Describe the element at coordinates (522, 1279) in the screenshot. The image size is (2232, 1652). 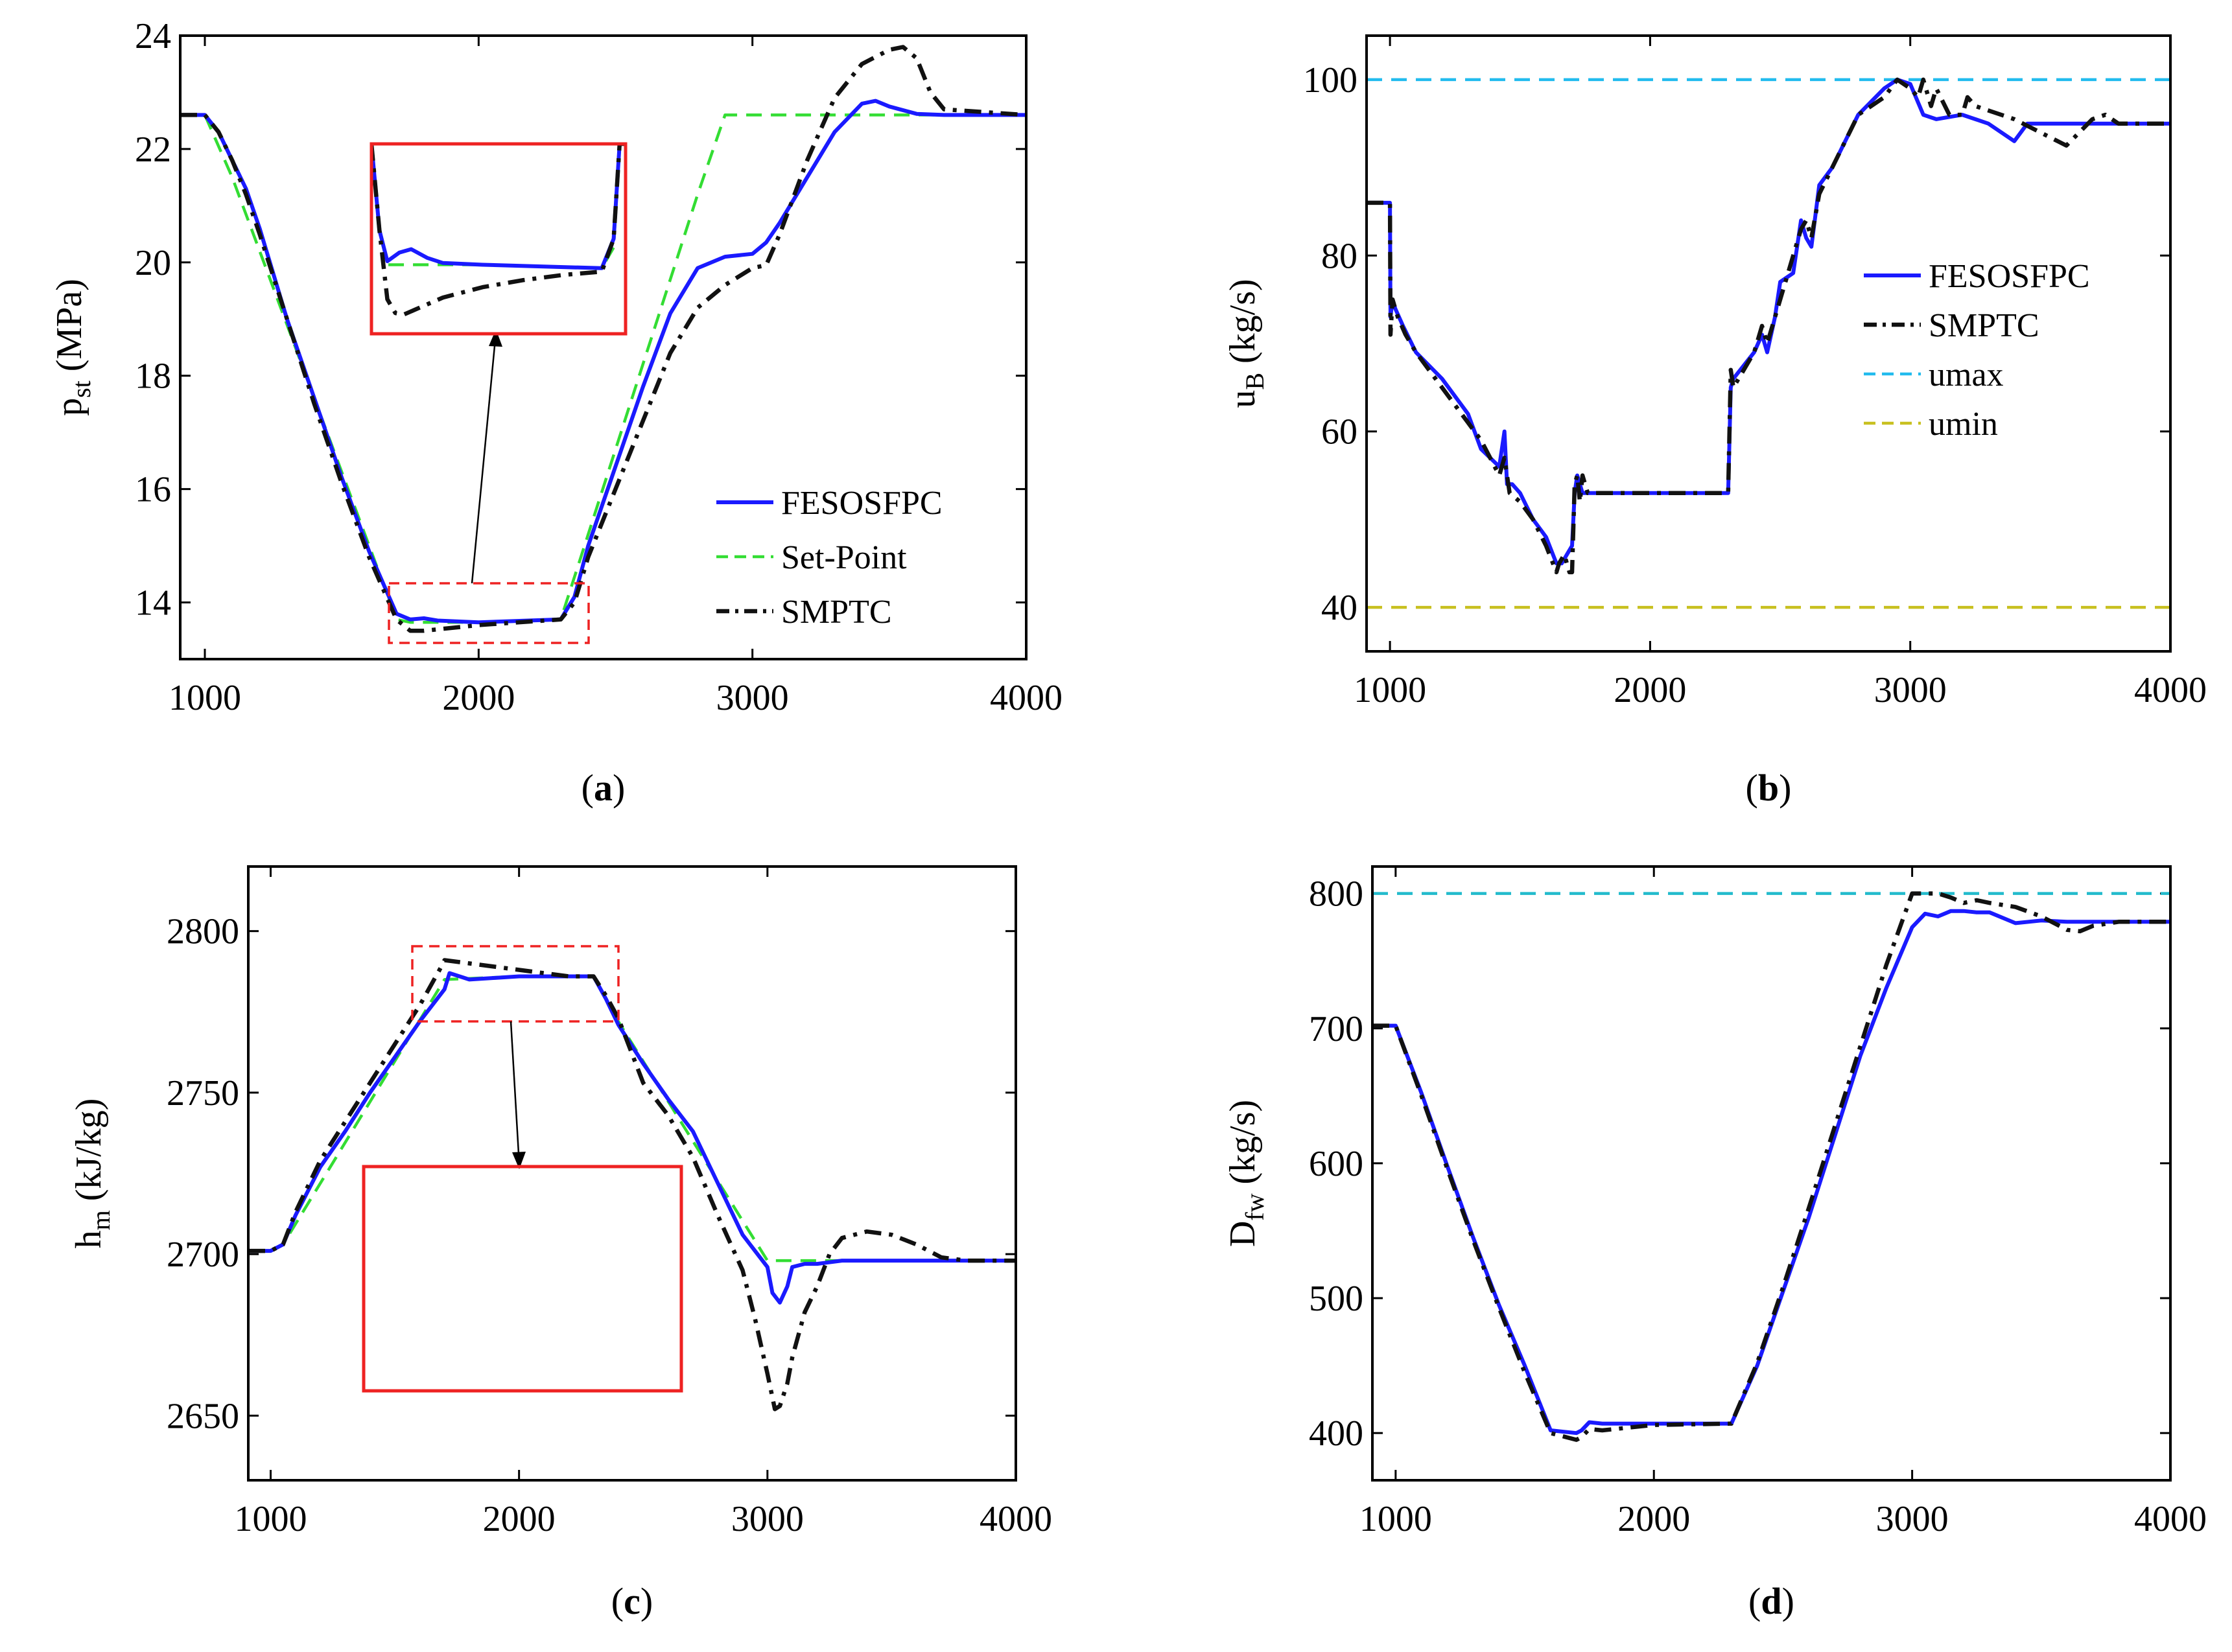
I see `panel-c-inset-frame` at that location.